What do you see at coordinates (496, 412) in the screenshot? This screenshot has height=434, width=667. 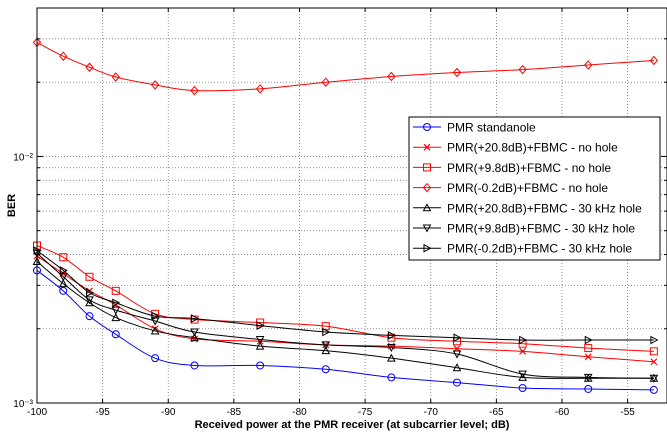 I see `x-tick-label: -65` at bounding box center [496, 412].